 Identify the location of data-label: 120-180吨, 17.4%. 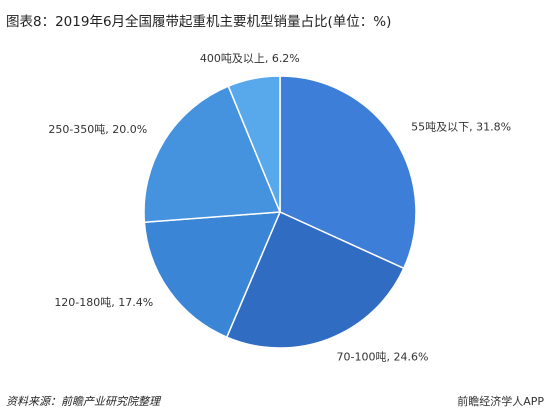
(103, 302).